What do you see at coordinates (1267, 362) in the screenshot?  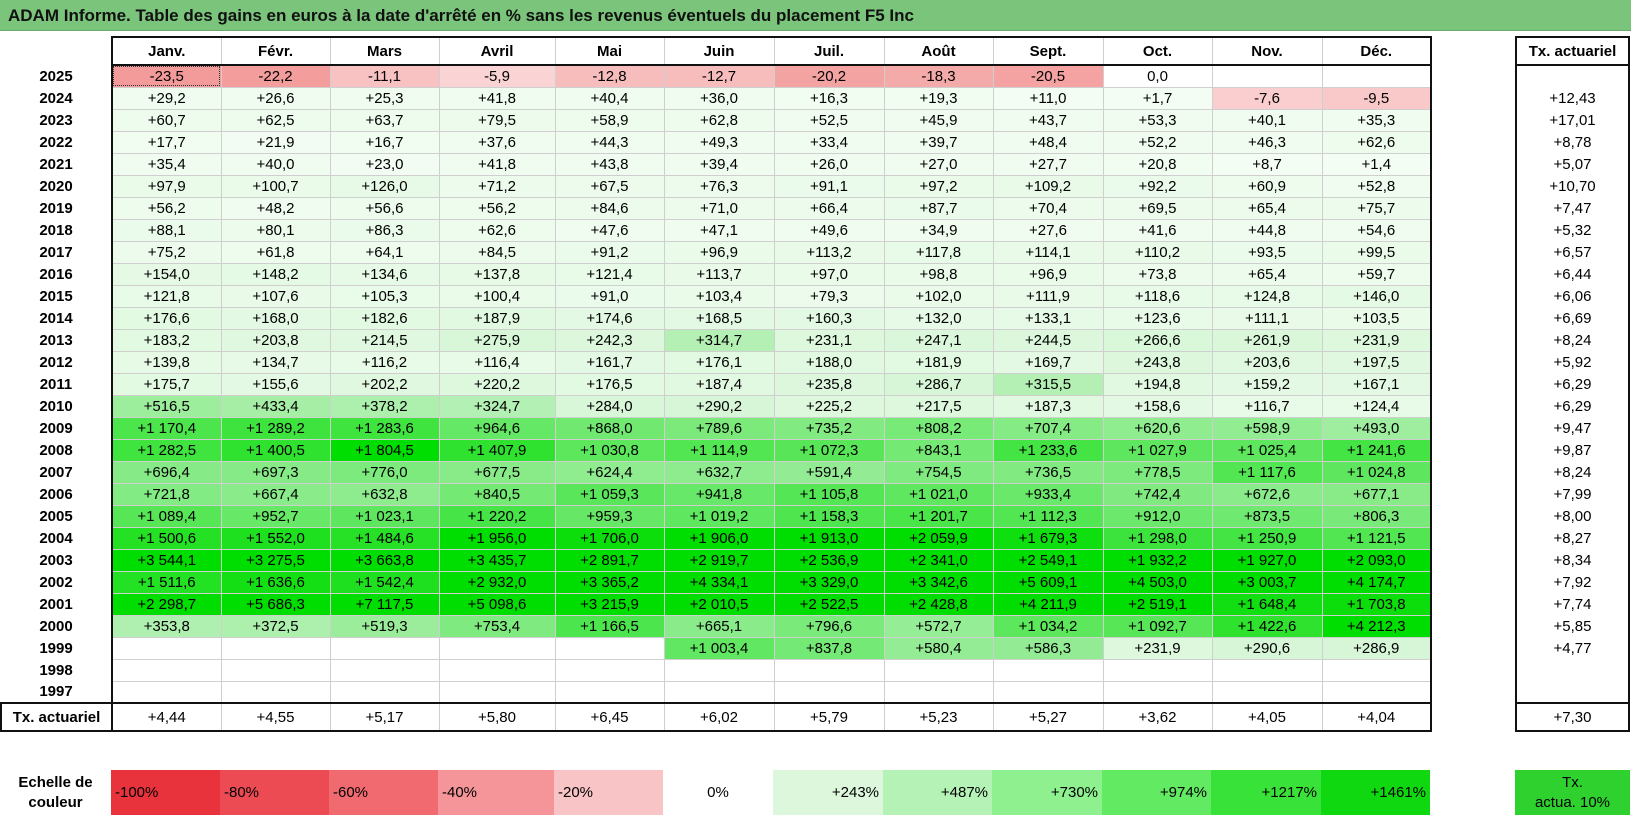 I see `gain-cell: +203,6` at bounding box center [1267, 362].